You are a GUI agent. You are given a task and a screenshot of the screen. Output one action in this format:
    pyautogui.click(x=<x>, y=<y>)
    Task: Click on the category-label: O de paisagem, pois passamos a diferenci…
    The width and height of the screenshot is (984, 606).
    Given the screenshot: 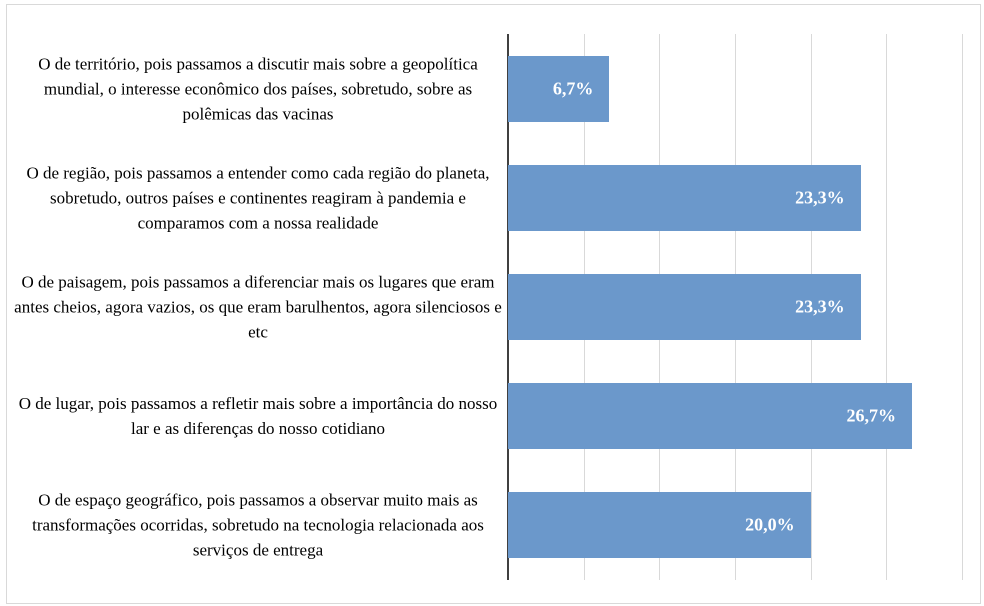 What is the action you would take?
    pyautogui.click(x=258, y=307)
    